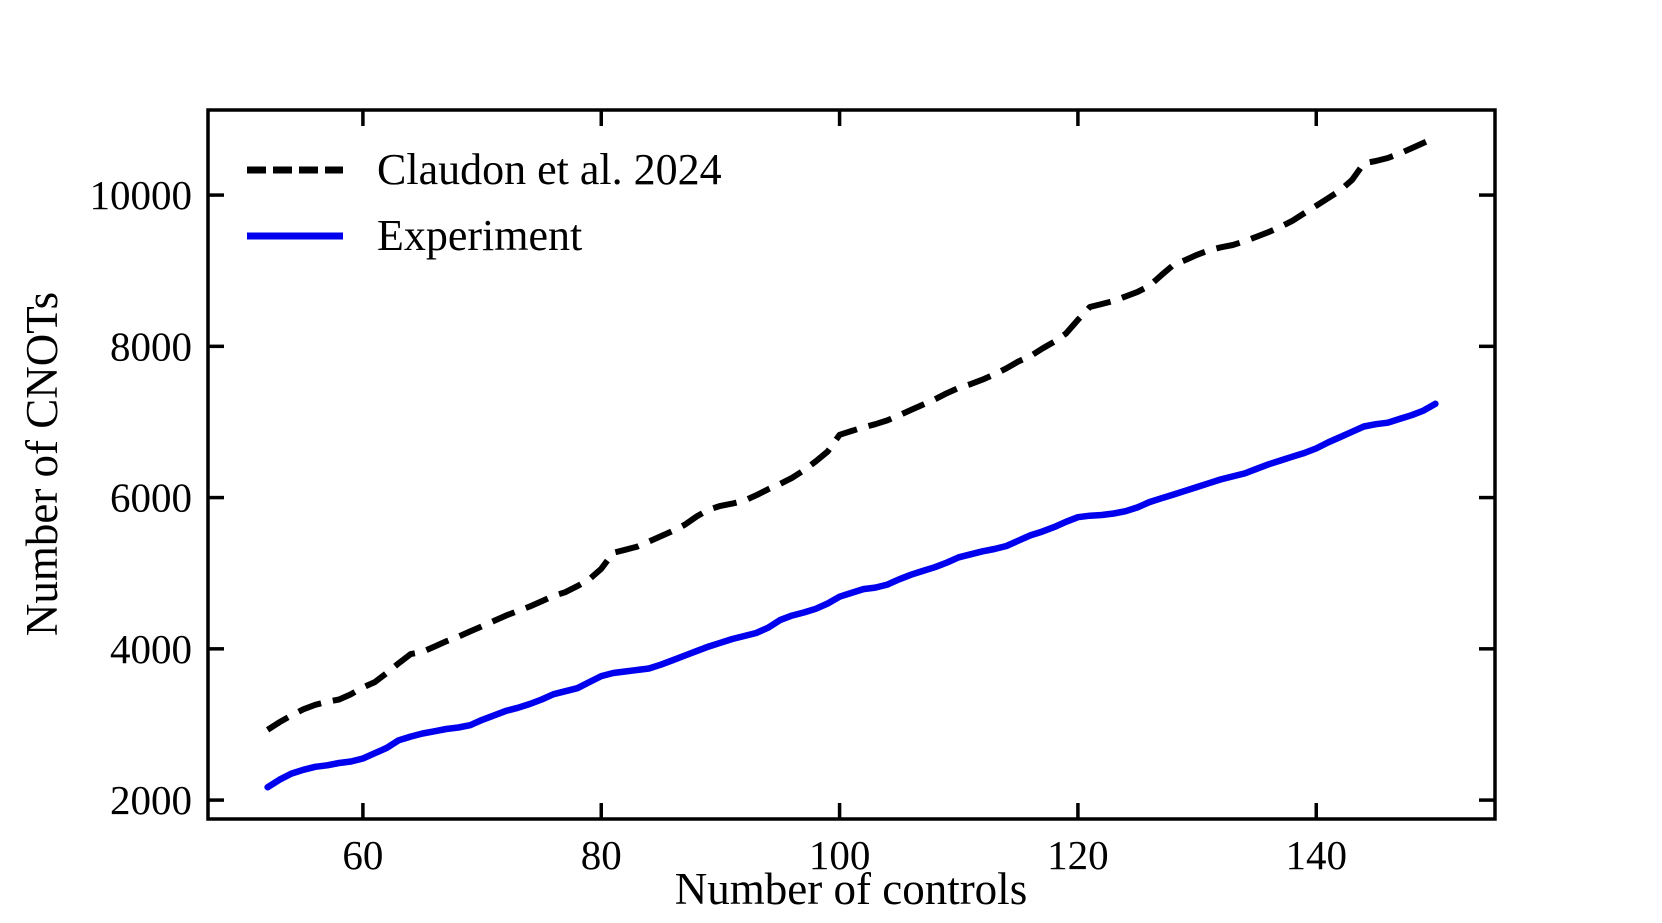 This screenshot has height=923, width=1662. Describe the element at coordinates (601, 855) in the screenshot. I see `x-tick-label: 80` at that location.